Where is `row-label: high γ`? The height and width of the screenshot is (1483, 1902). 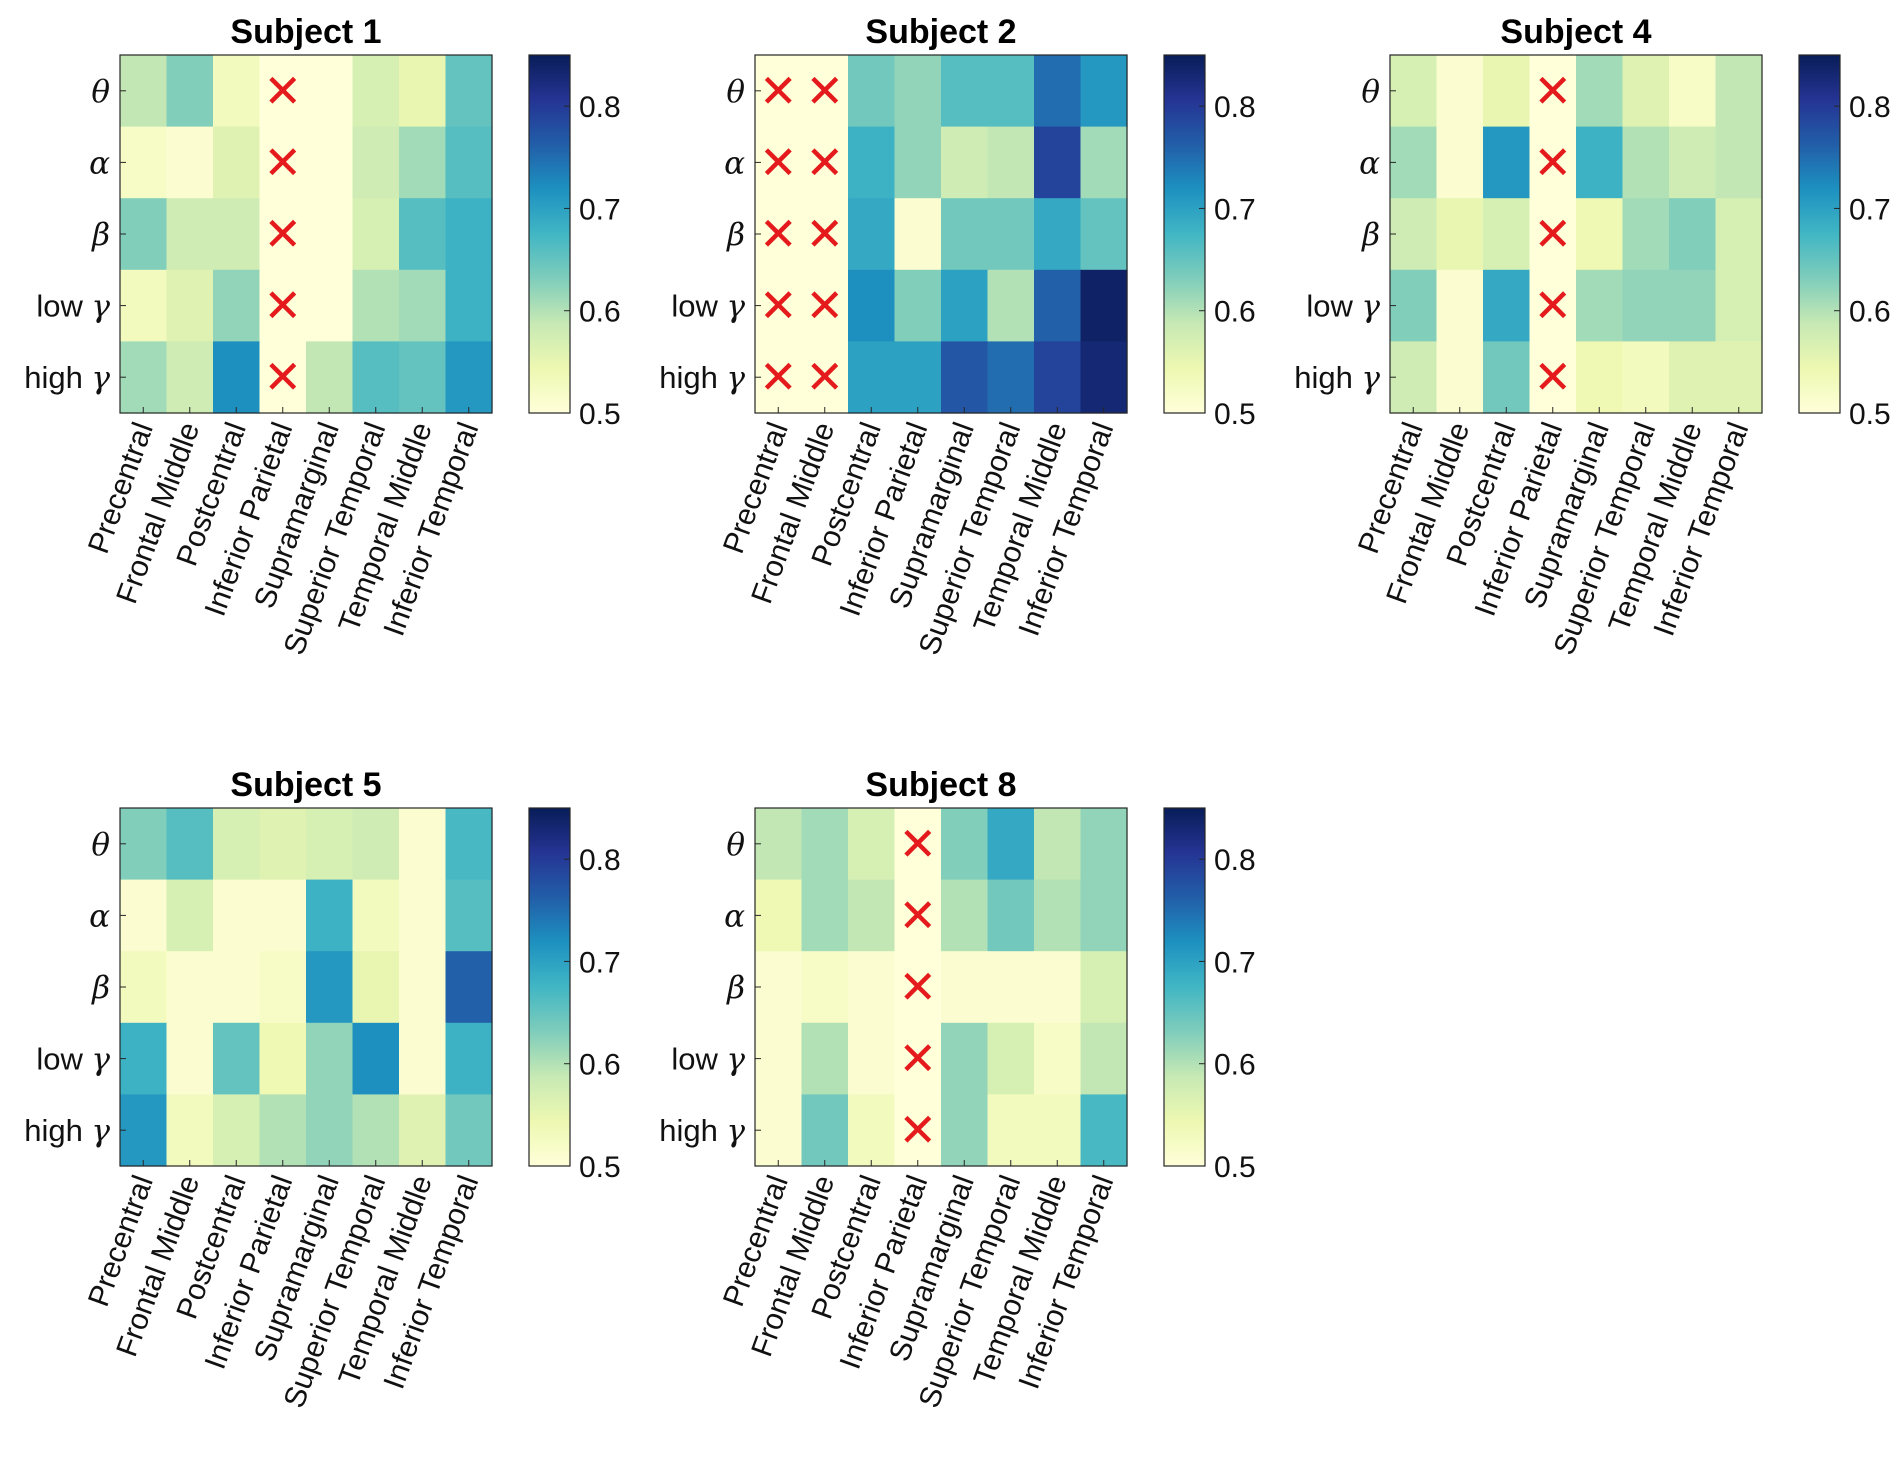 row-label: high γ is located at coordinates (67, 1131).